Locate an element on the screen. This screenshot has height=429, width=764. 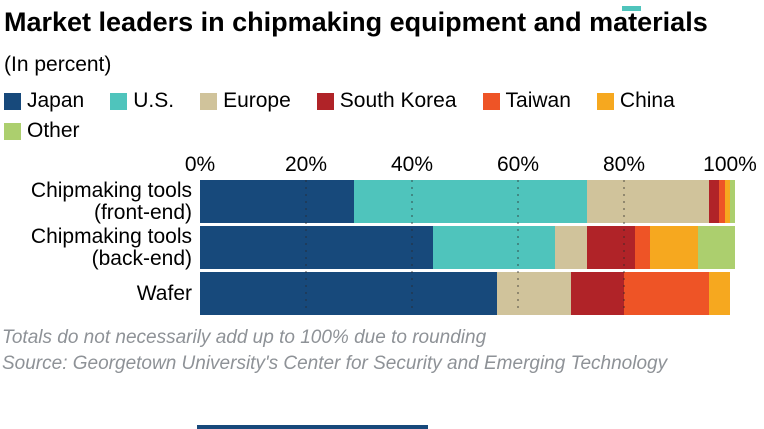
x-tick-40: 40% is located at coordinates (412, 165).